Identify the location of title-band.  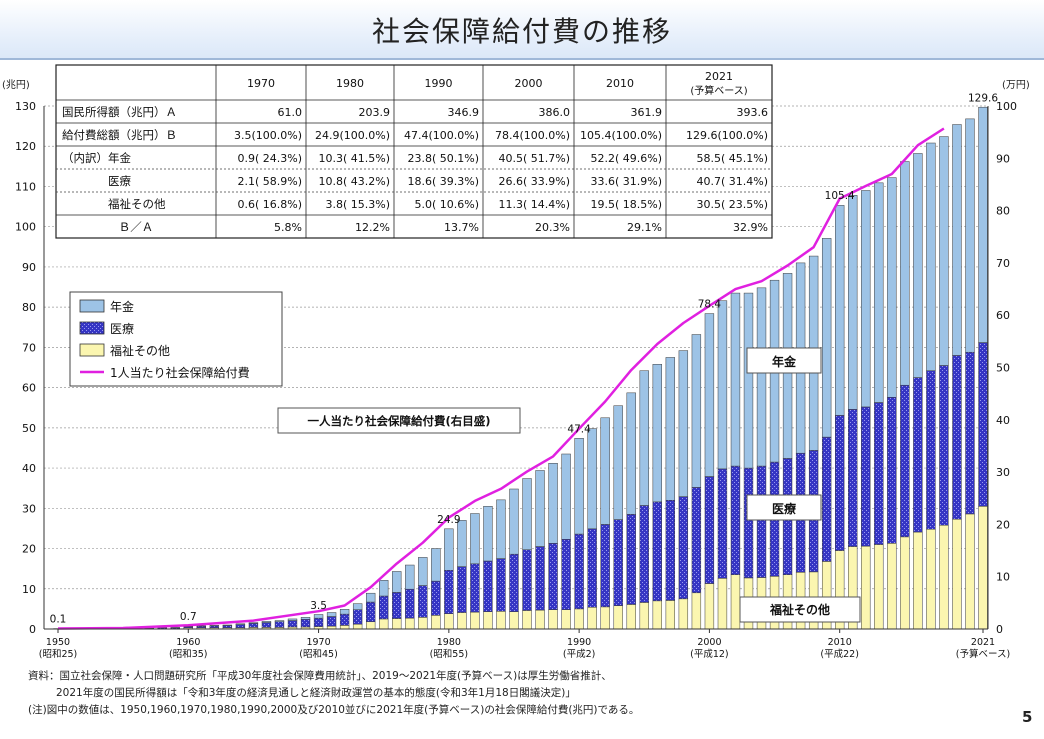
(522, 30).